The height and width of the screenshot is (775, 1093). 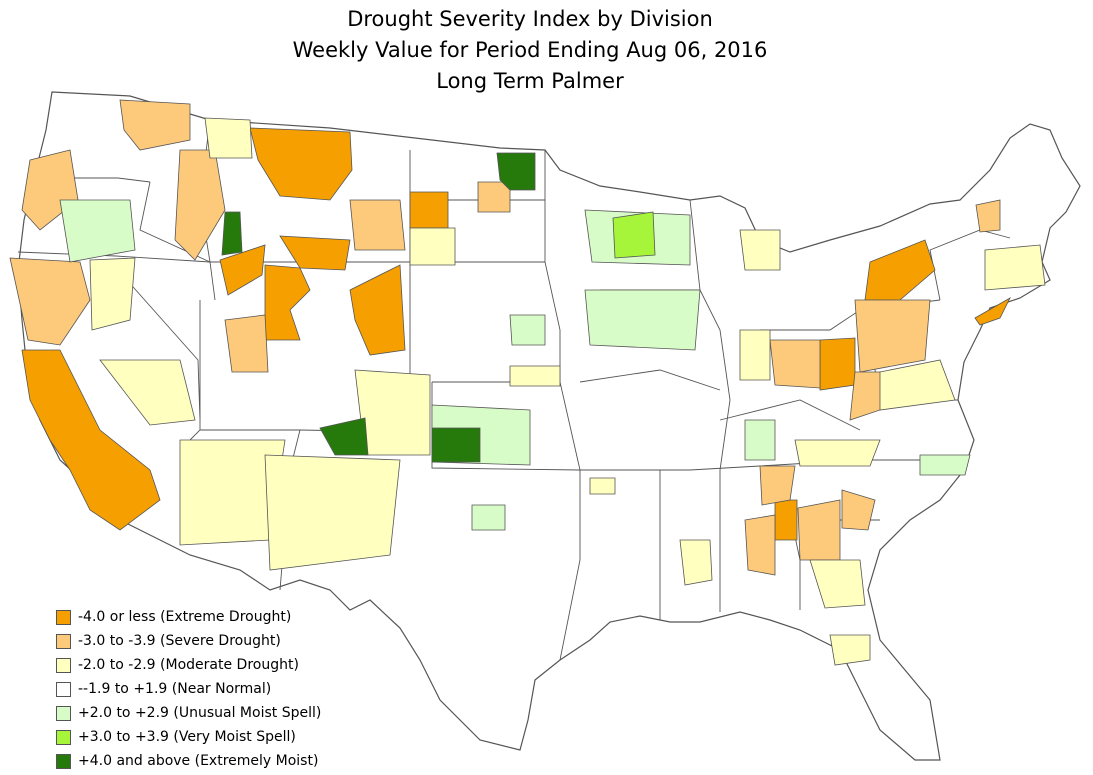 I want to click on division-tennessee, so click(x=777, y=485).